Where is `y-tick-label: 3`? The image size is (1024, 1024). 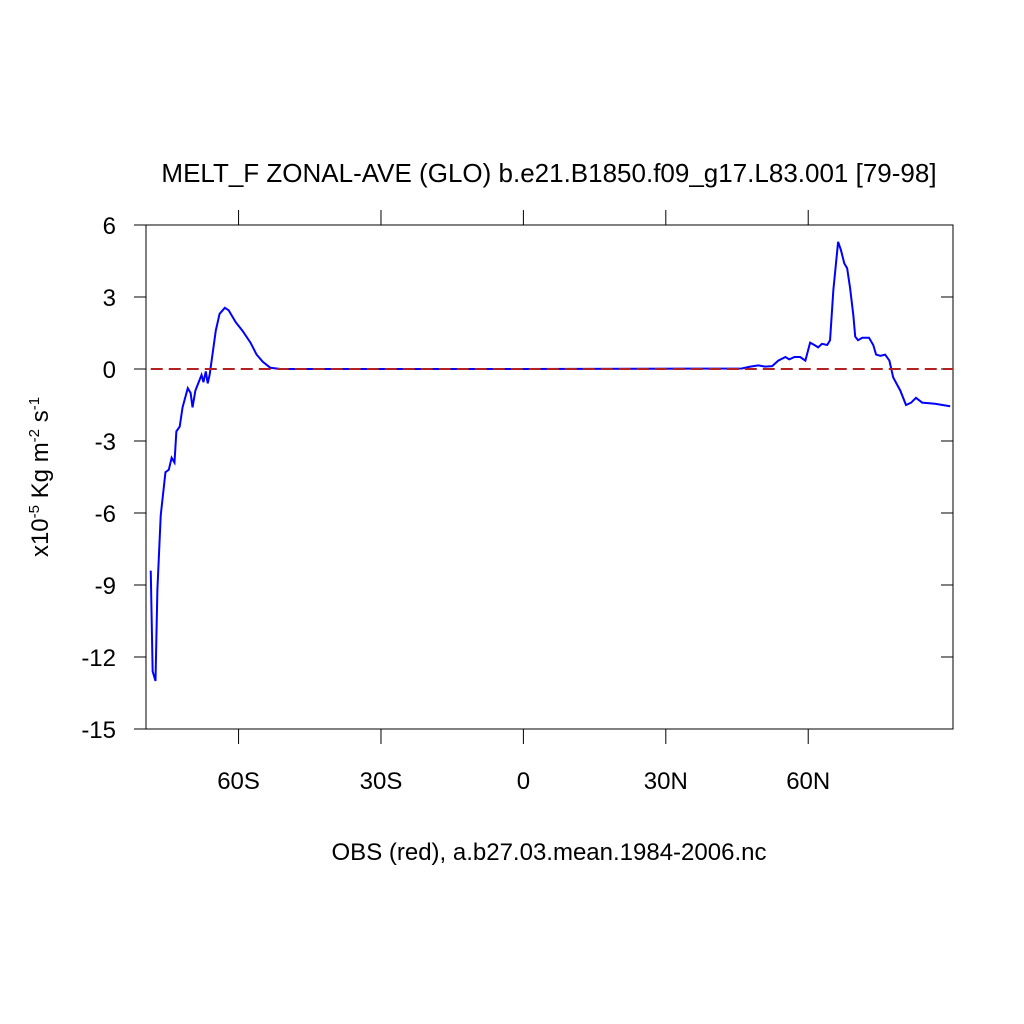 y-tick-label: 3 is located at coordinates (109, 298).